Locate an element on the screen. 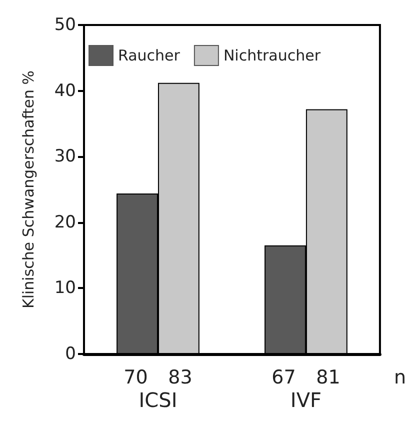 The height and width of the screenshot is (421, 409). y-tick-label: 0 is located at coordinates (70, 354).